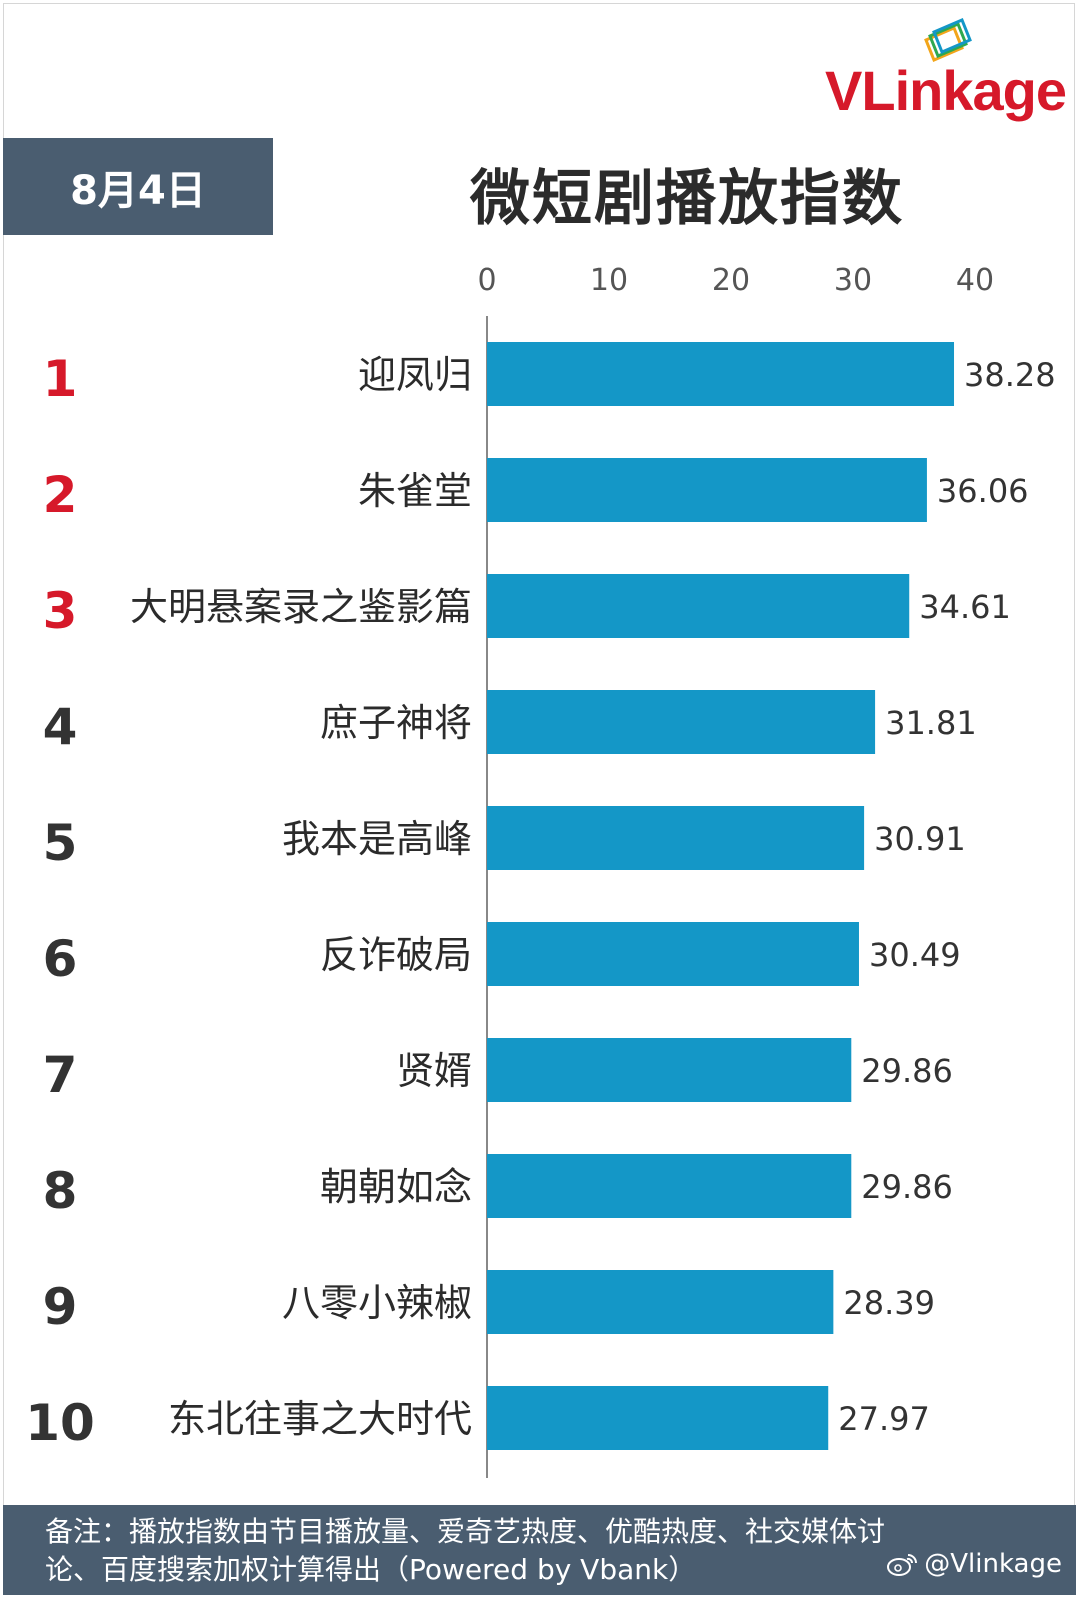 The image size is (1080, 1598). What do you see at coordinates (60, 1307) in the screenshot?
I see `rank-number: 9` at bounding box center [60, 1307].